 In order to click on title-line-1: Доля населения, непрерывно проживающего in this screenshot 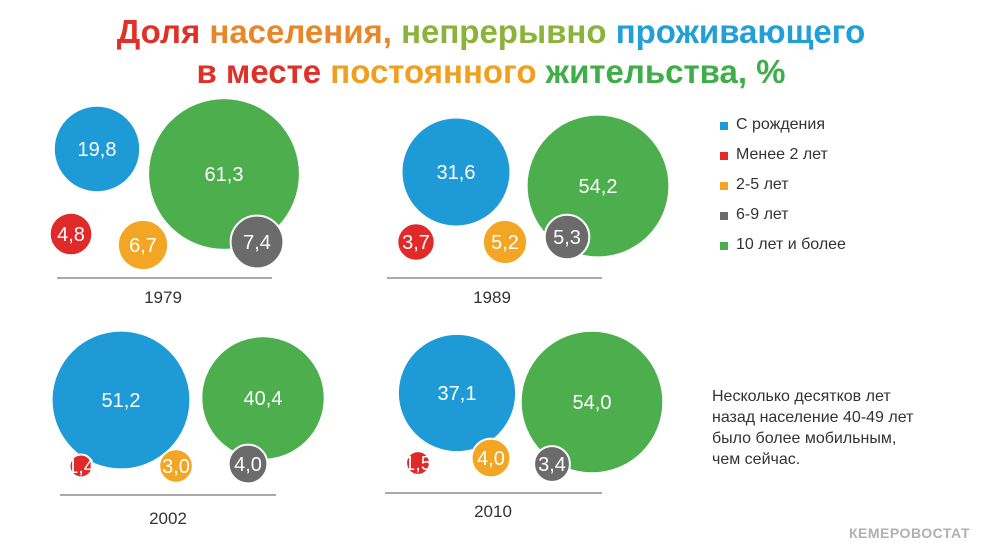, I will do `click(491, 32)`.